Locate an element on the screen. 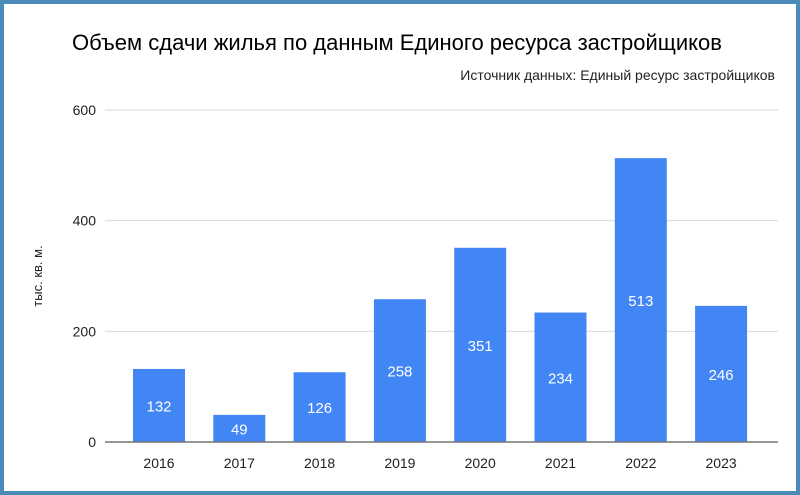  x-tick-label: 2019 is located at coordinates (399, 463).